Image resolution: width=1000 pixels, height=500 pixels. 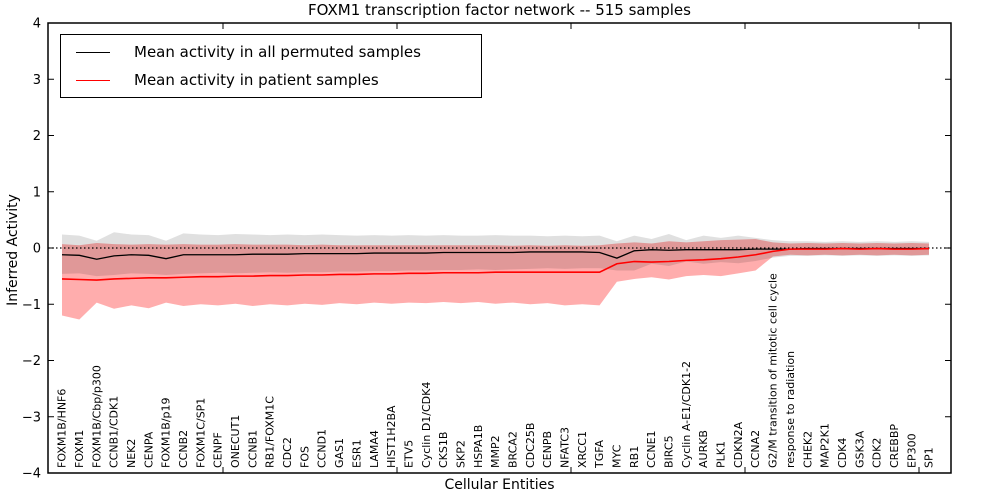 I want to click on permuted-range-band, so click(x=495, y=254).